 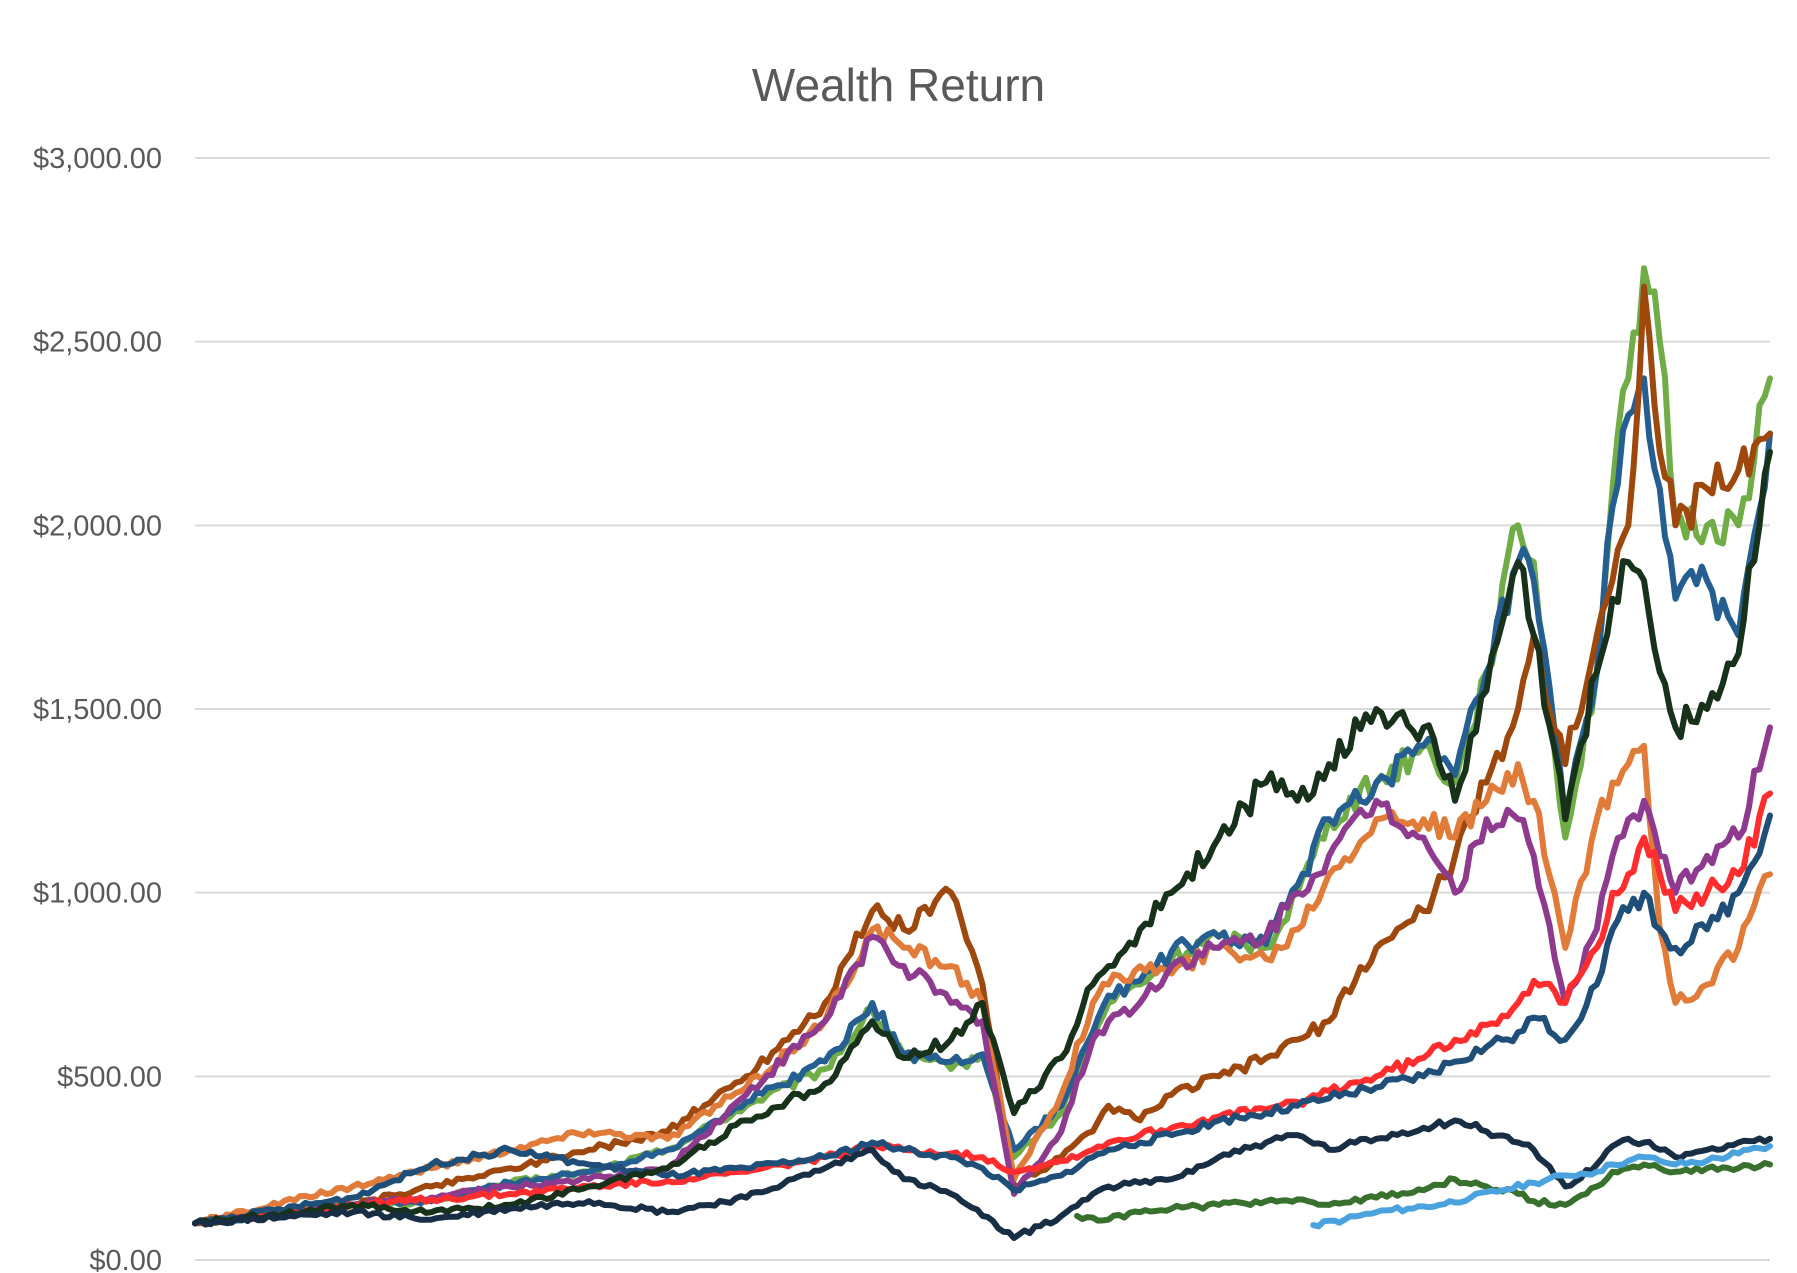 What do you see at coordinates (97, 159) in the screenshot?
I see `y-tick-label: $3,000.00` at bounding box center [97, 159].